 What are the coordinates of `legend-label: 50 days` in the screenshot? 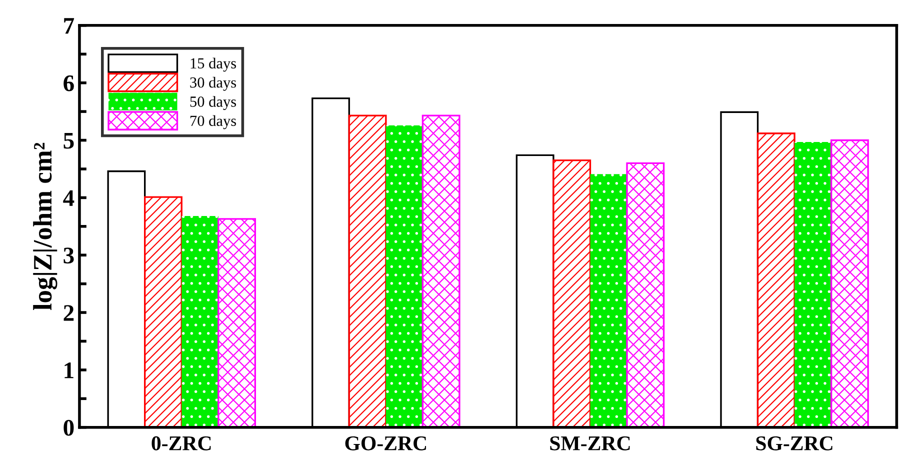 It's located at (213, 103).